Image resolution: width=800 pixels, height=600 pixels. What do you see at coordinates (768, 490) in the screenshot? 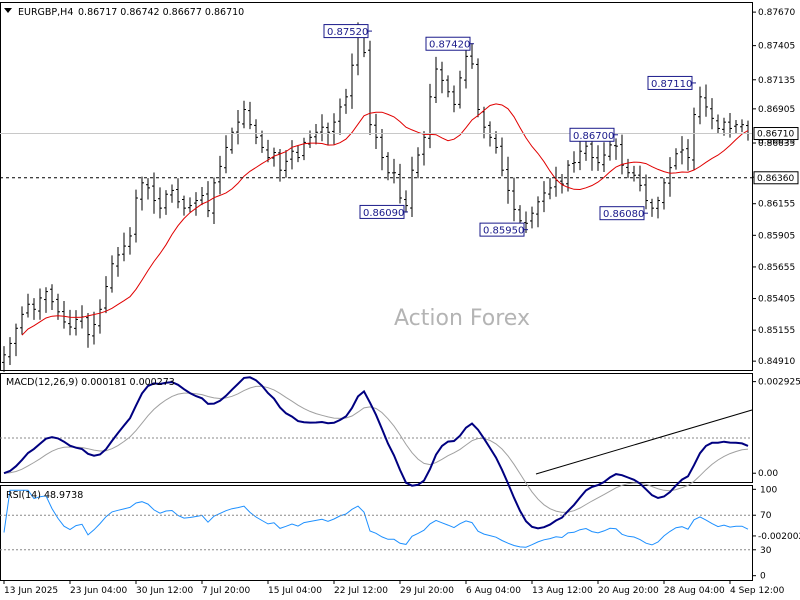
I see `rsi-tick-label: 100` at bounding box center [768, 490].